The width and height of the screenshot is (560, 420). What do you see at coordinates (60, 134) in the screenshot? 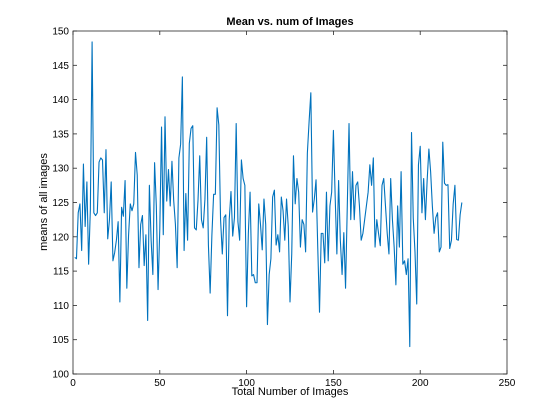
I see `y-tick-label: 135` at bounding box center [60, 134].